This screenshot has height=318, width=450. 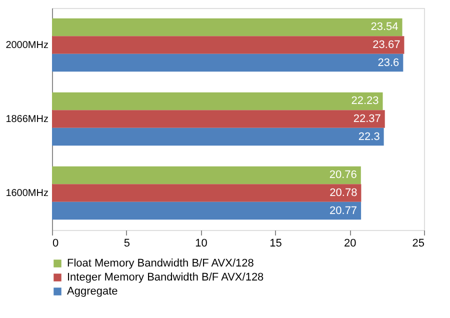 I want to click on x-tick-label: 15, so click(x=276, y=244).